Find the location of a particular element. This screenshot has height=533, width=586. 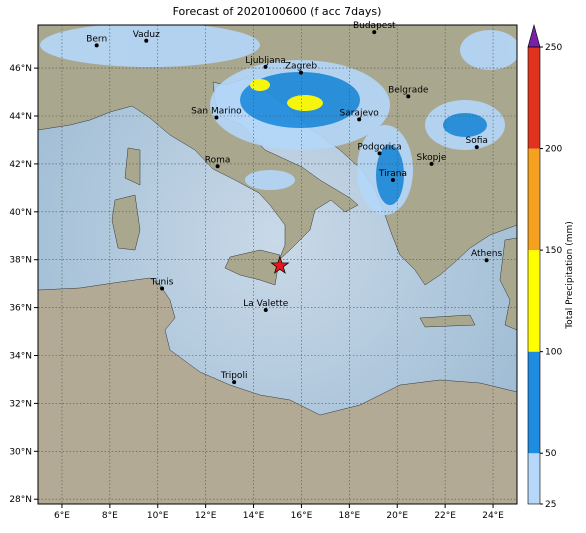

colorbar-extend is located at coordinates (534, 35).